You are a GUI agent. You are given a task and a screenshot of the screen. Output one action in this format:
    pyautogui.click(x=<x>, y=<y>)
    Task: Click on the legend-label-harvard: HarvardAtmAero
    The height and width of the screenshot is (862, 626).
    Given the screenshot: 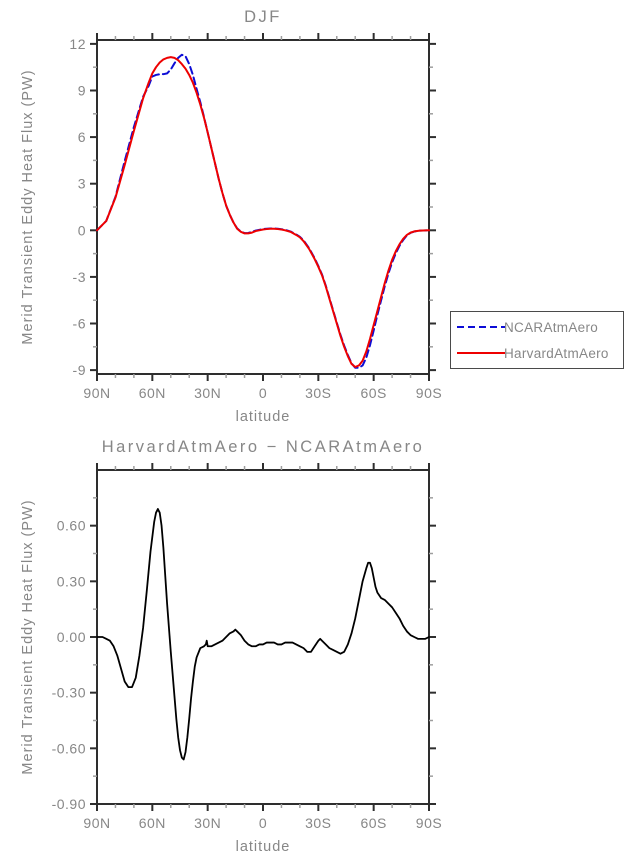 What is the action you would take?
    pyautogui.click(x=556, y=353)
    